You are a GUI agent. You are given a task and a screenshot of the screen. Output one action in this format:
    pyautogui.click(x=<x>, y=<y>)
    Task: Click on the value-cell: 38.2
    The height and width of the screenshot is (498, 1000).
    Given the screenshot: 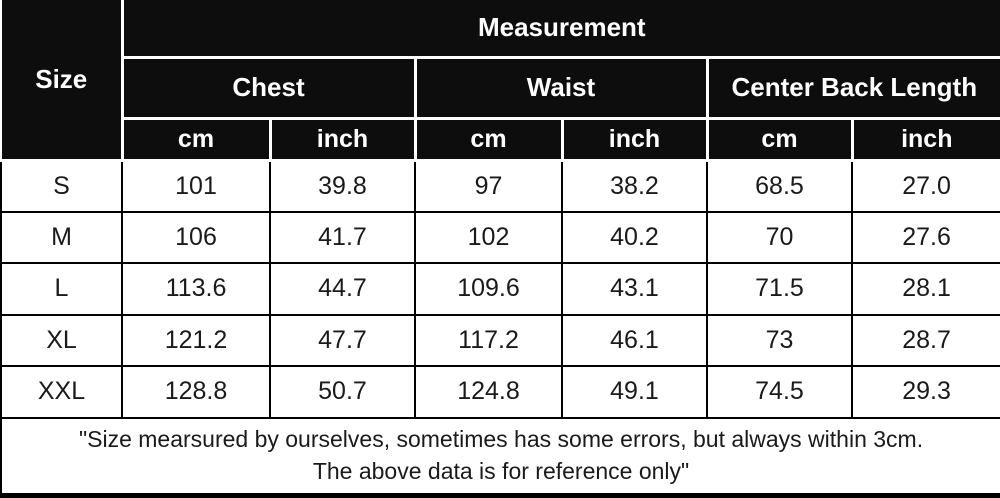 What is the action you would take?
    pyautogui.click(x=634, y=186)
    